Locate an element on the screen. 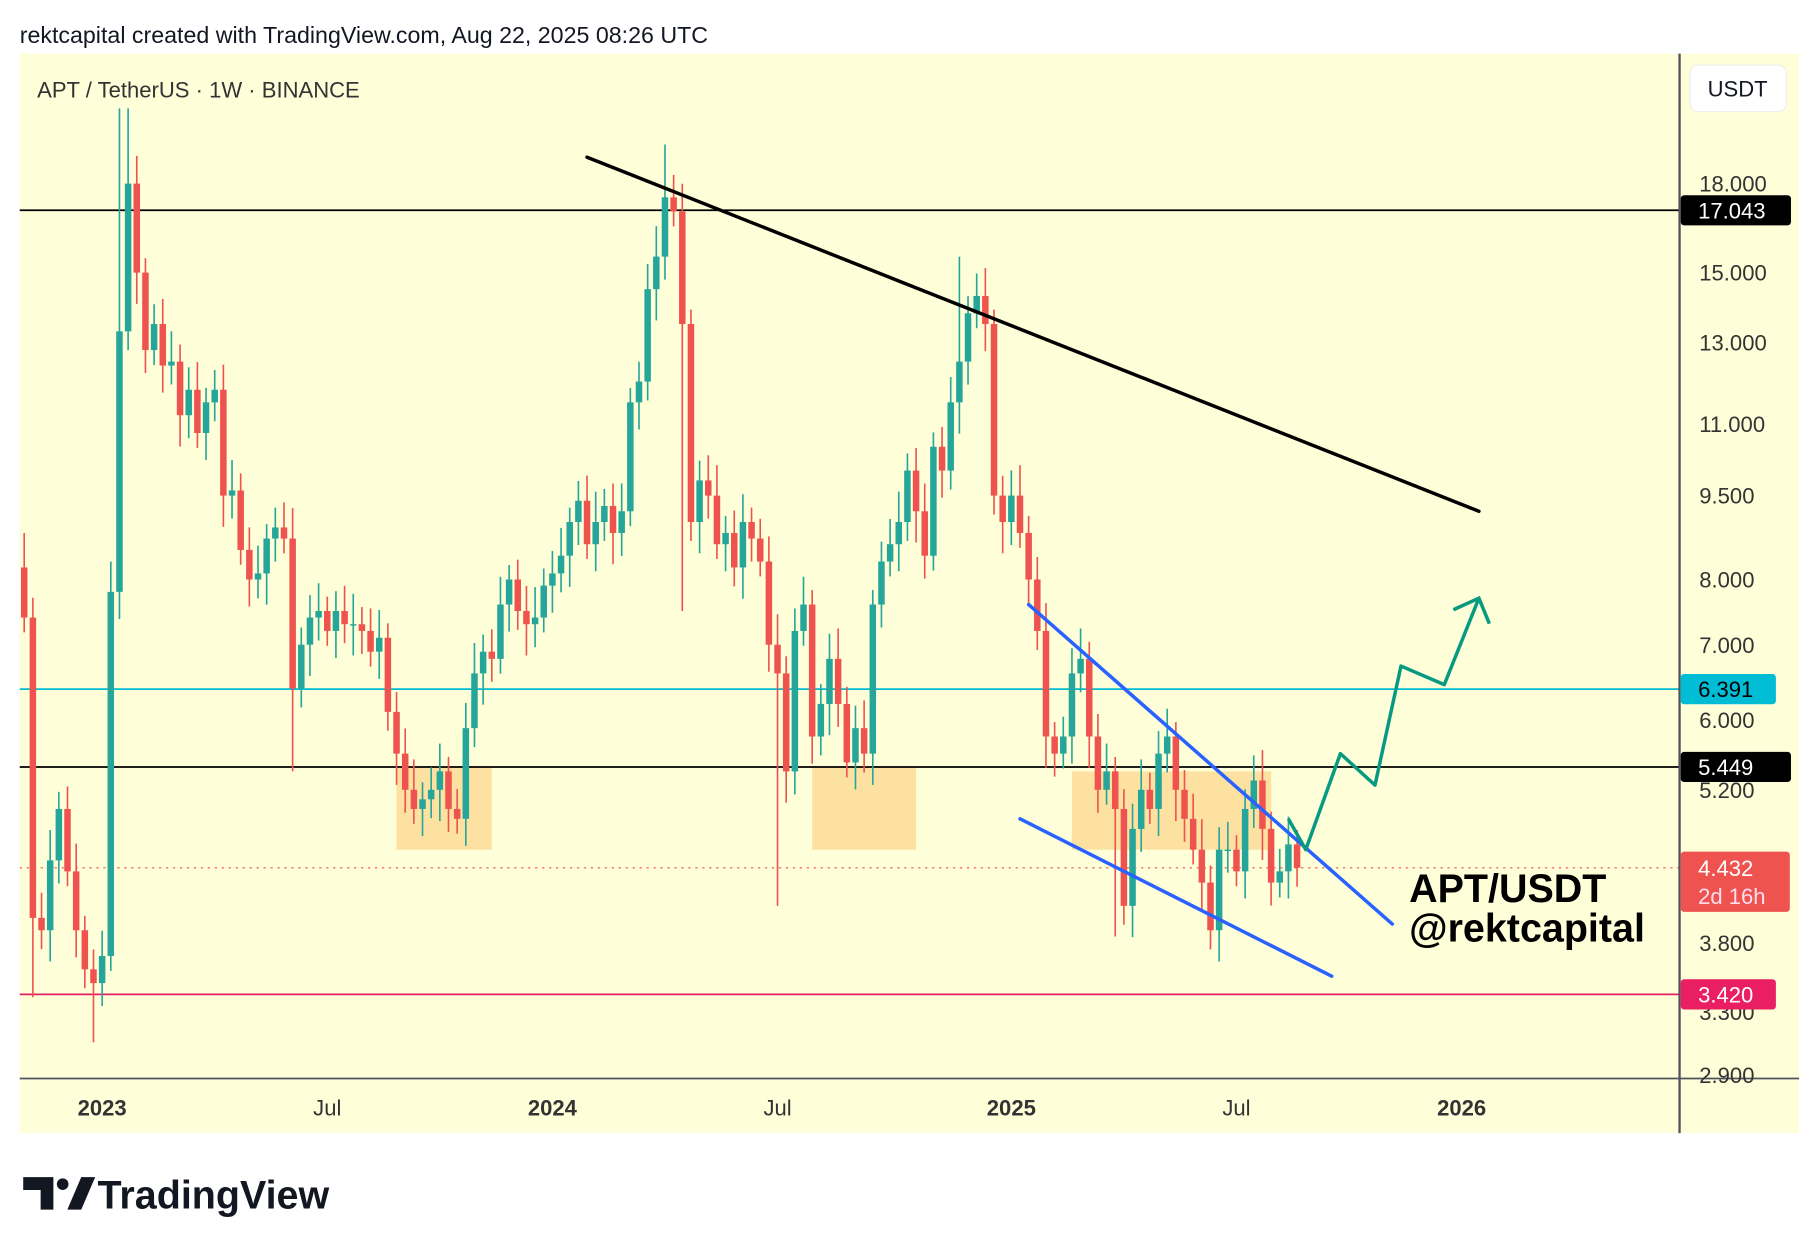  watermark-line2: @rektcapital is located at coordinates (1527, 929).